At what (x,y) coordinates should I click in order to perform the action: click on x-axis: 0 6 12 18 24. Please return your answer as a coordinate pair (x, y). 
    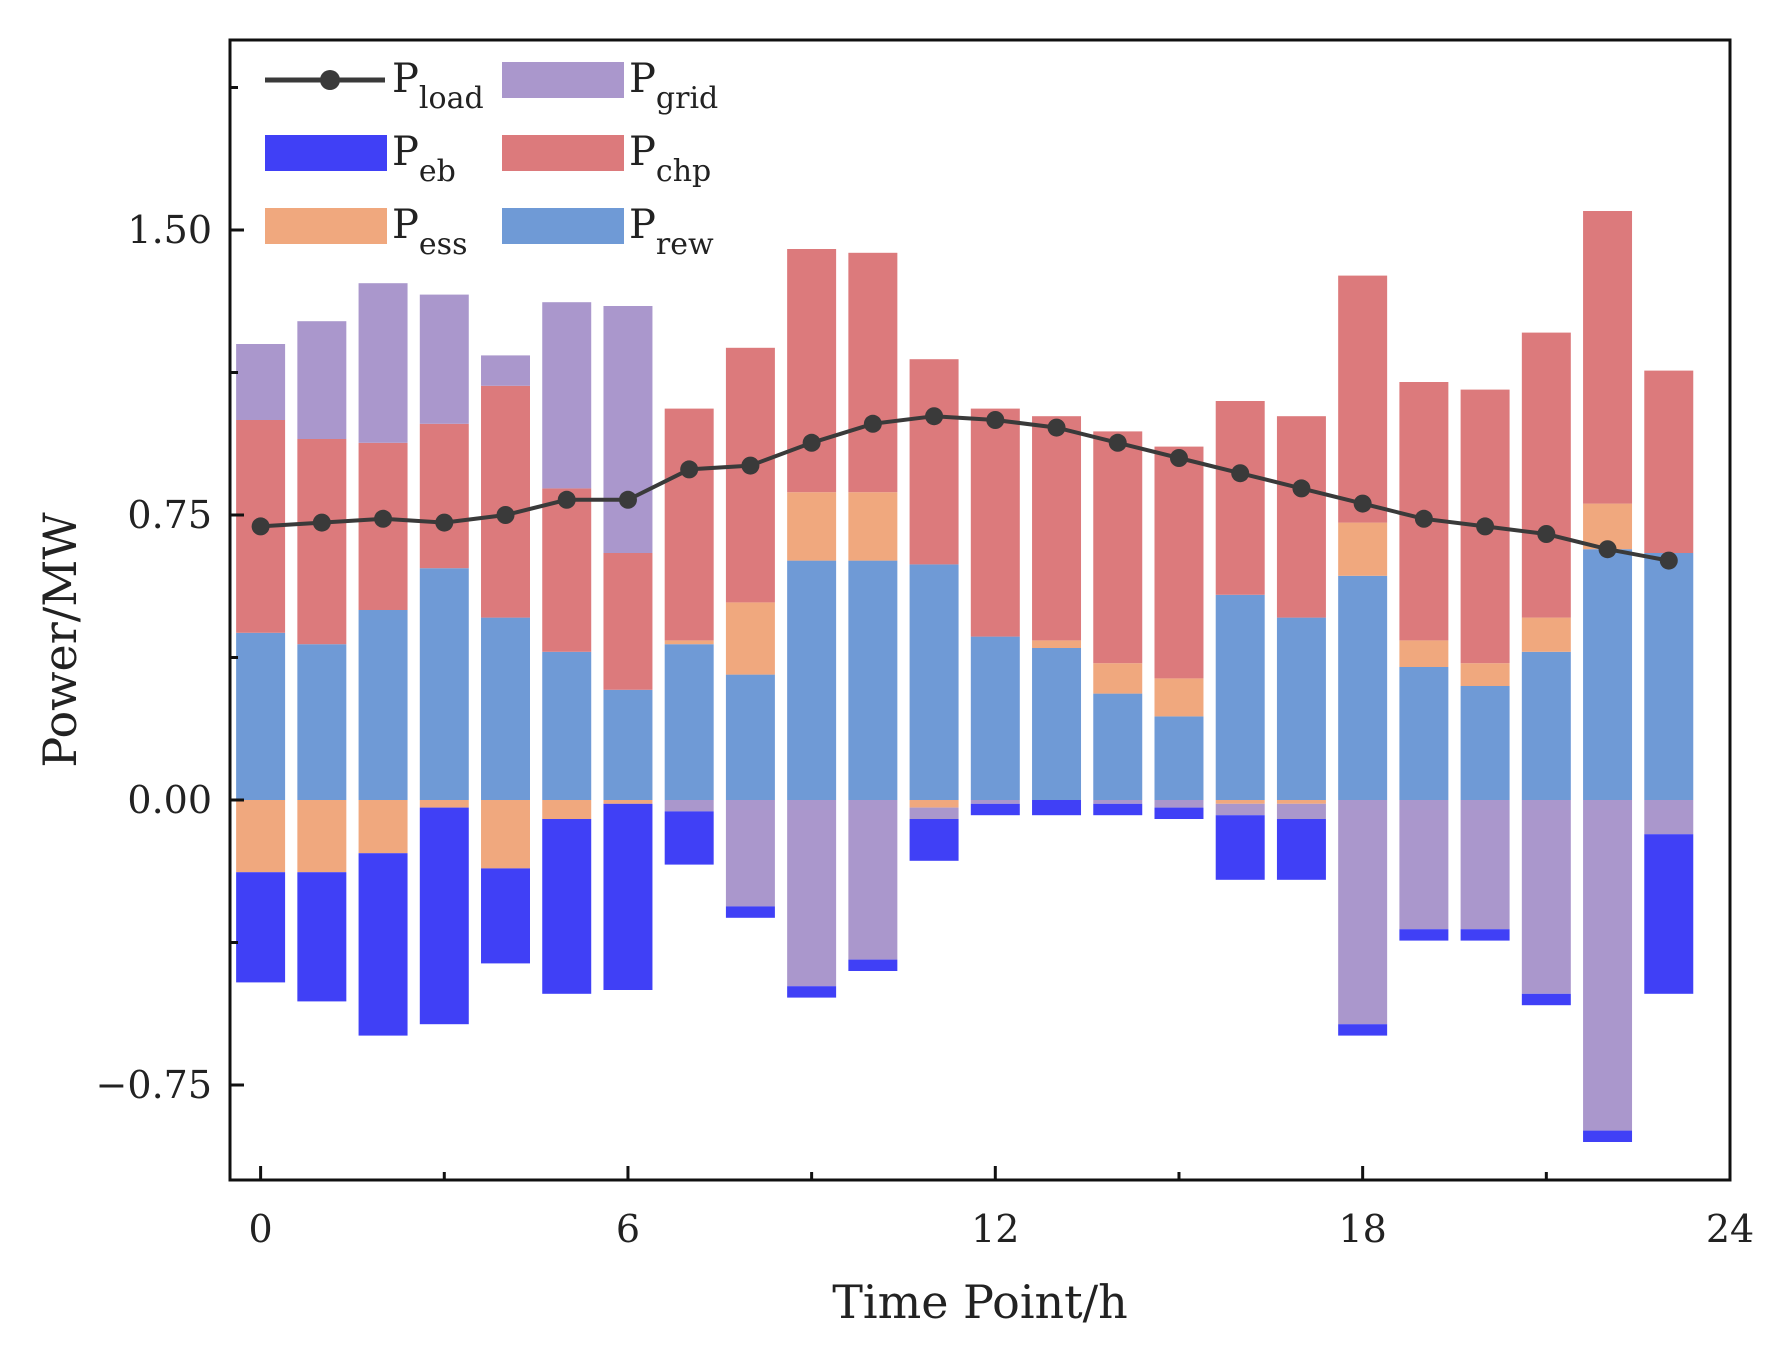
    Looking at the image, I should click on (1001, 1208).